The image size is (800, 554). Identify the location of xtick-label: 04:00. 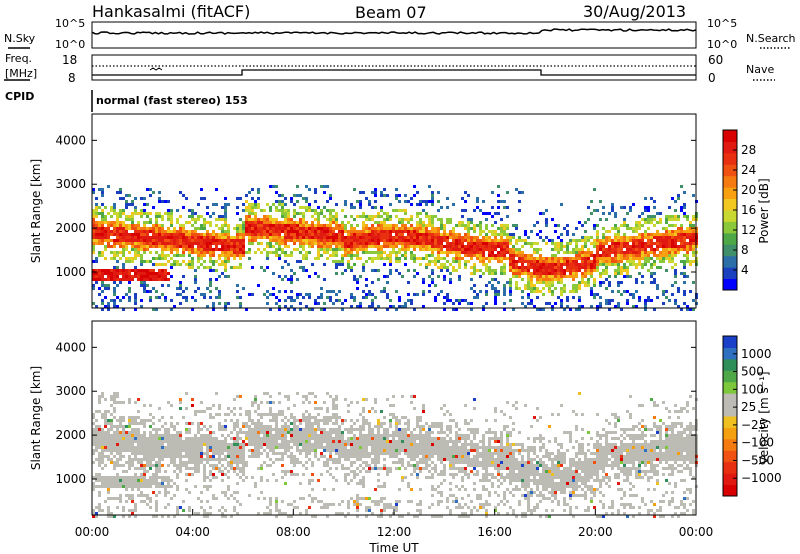
(192, 532).